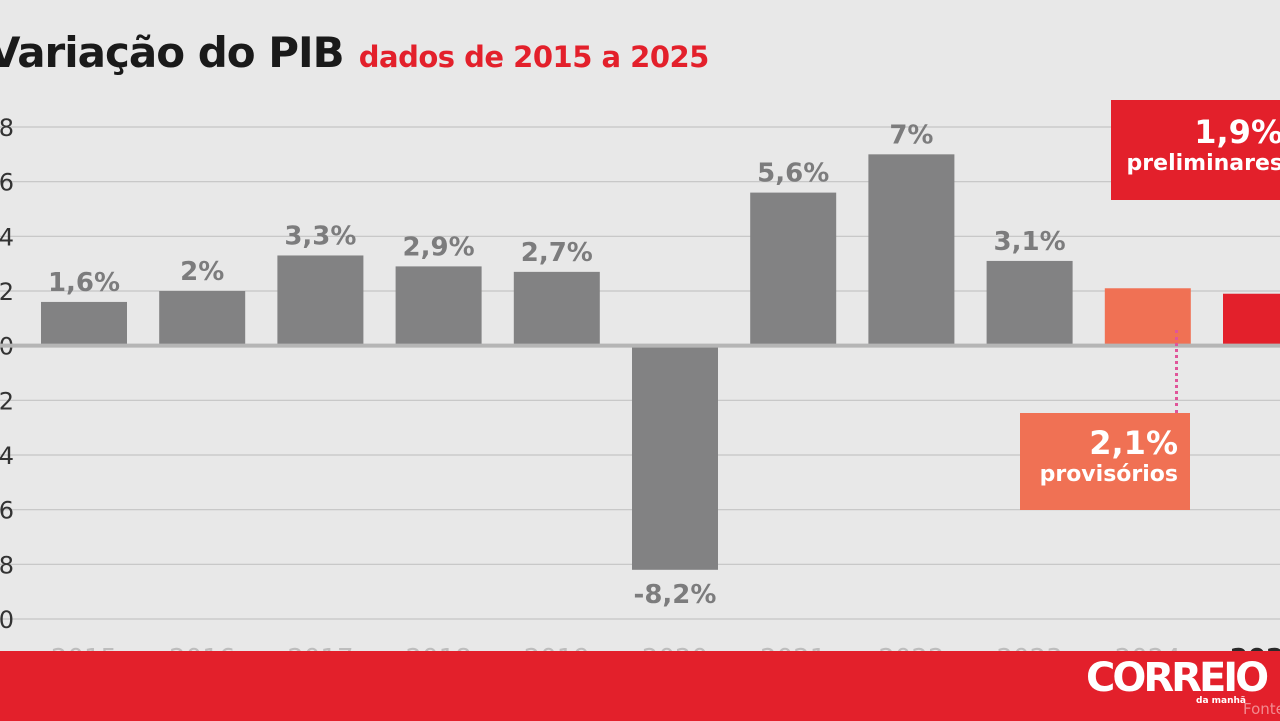 This screenshot has height=721, width=1280. What do you see at coordinates (7, 511) in the screenshot?
I see `y-tick-label: -6` at bounding box center [7, 511].